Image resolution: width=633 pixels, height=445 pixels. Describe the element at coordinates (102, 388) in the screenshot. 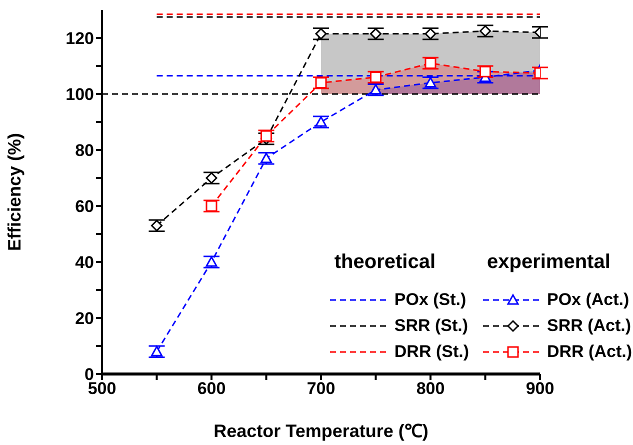

I see `x-tick-label: 500` at that location.